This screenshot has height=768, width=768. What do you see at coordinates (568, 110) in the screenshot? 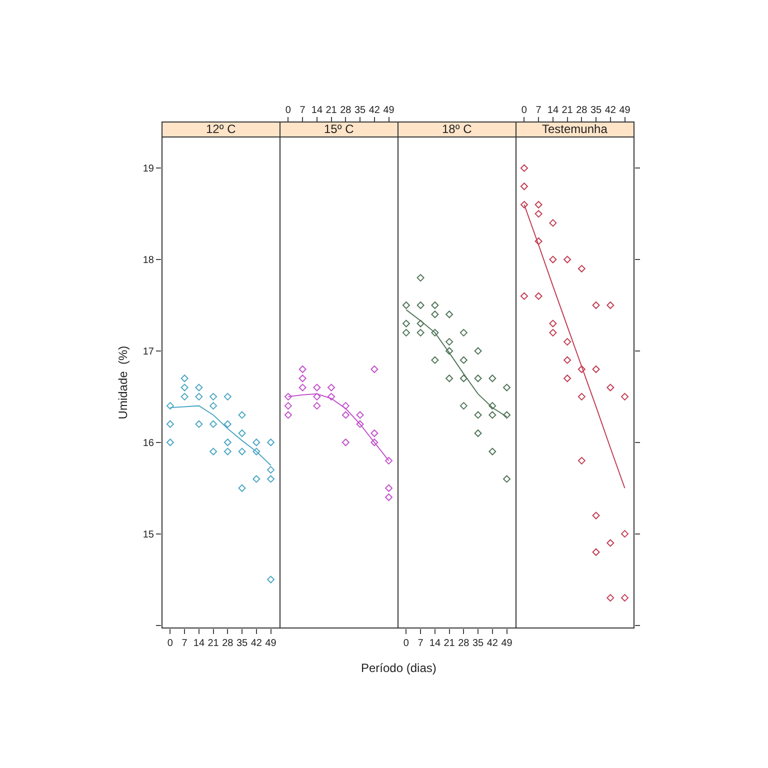
I see `x-tick-label: 21` at bounding box center [568, 110].